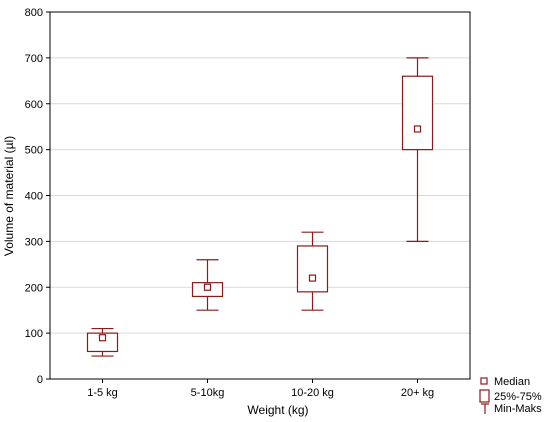  What do you see at coordinates (485, 408) in the screenshot?
I see `legend-range-marker` at bounding box center [485, 408].